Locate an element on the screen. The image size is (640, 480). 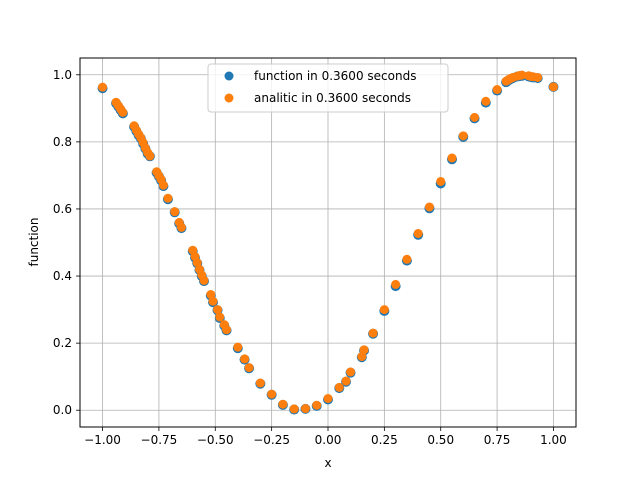
x-tick-label: 0.75 is located at coordinates (497, 440).